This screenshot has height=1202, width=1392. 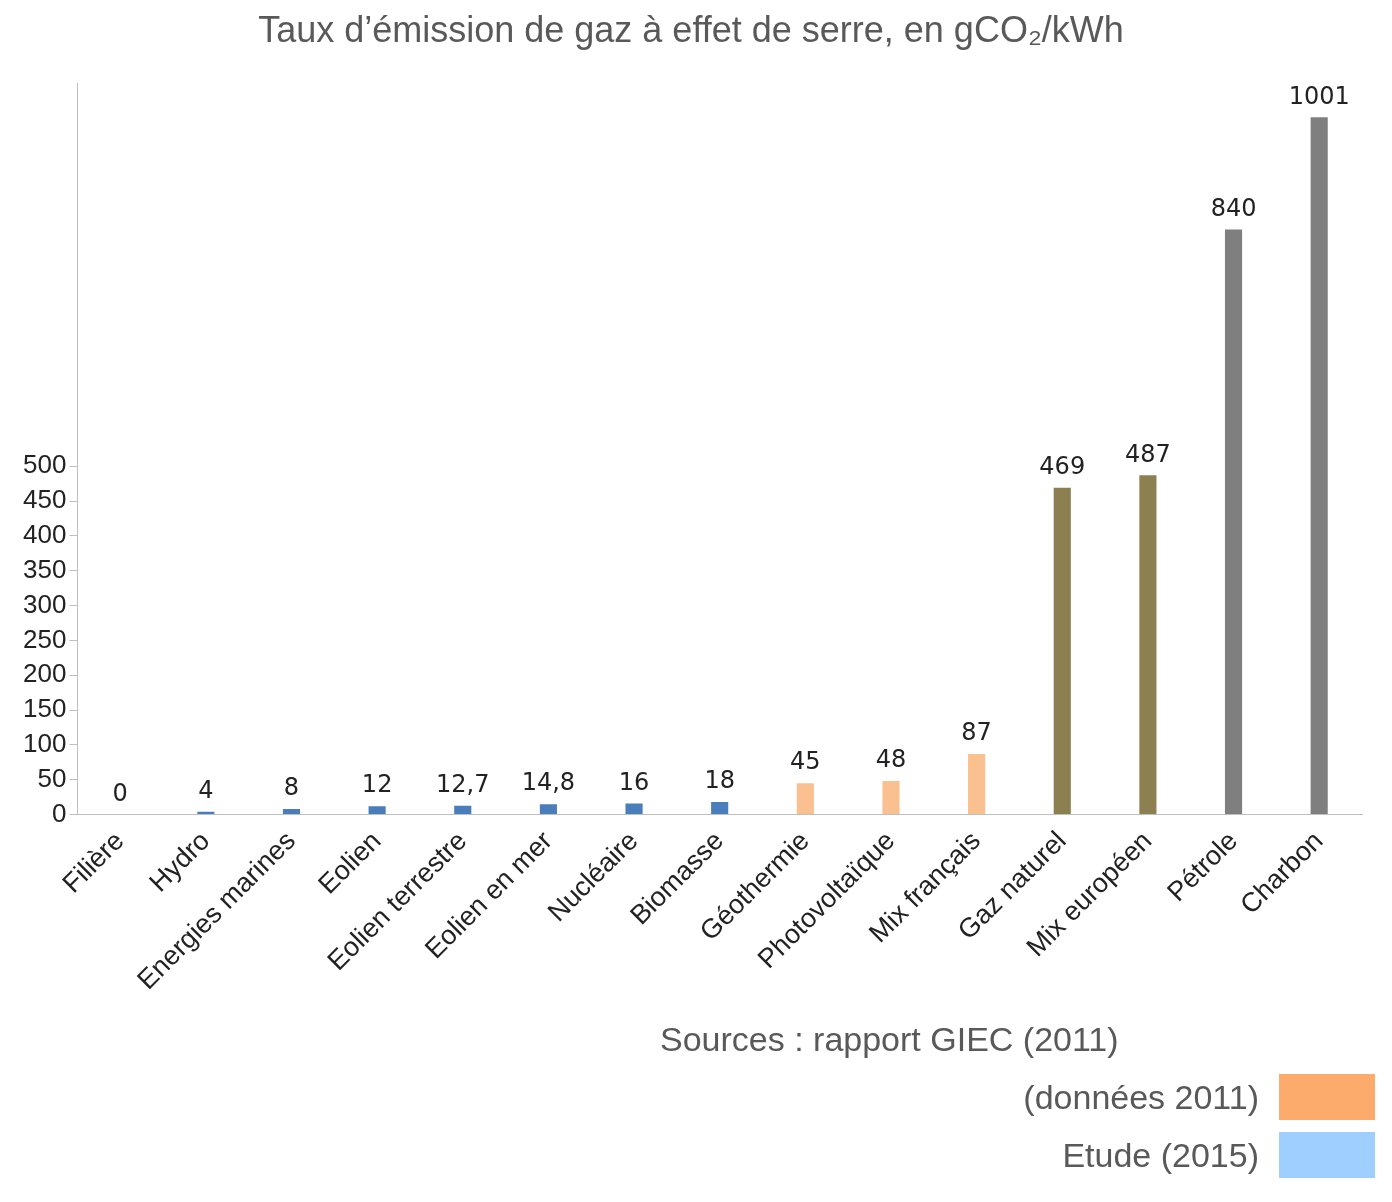 What do you see at coordinates (976, 732) in the screenshot?
I see `data-label: 87` at bounding box center [976, 732].